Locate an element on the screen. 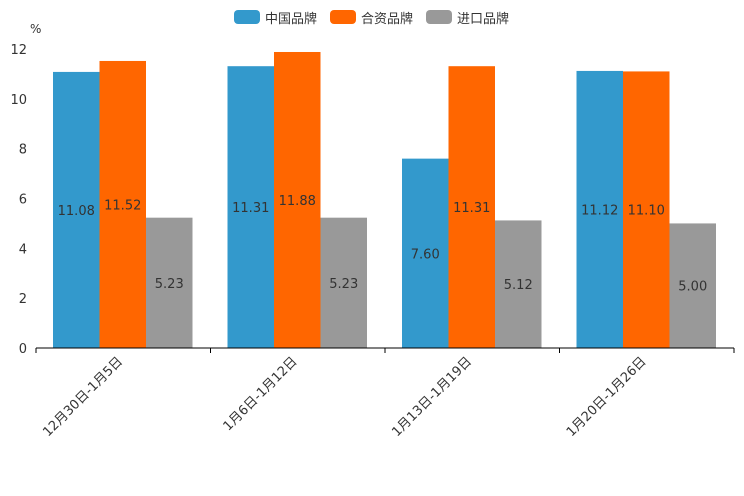 Image resolution: width=744 pixels, height=496 pixels. chart-legend: 中国品牌 合资品牌 进口品牌 is located at coordinates (372, 17).